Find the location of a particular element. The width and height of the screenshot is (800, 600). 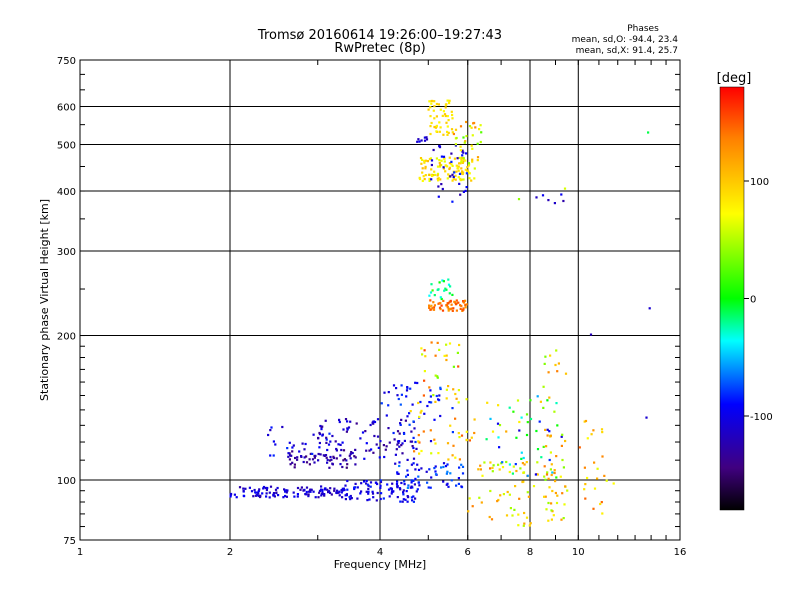

colorbar-tick-label: 100 is located at coordinates (759, 182).